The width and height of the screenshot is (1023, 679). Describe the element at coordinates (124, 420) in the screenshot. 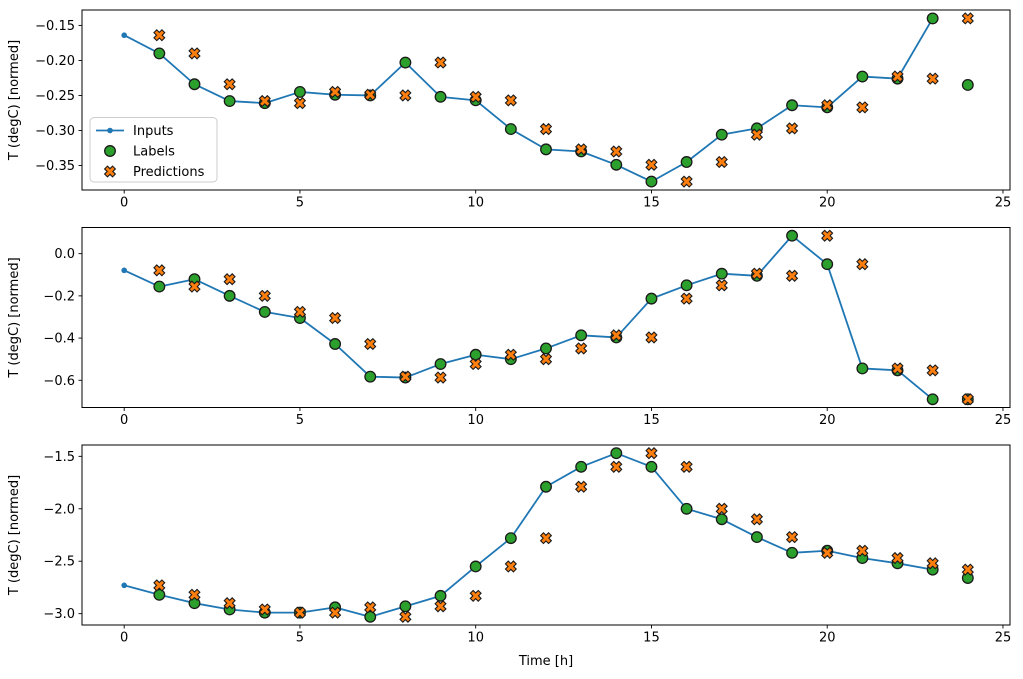

I see `x-tick-label: 0` at that location.